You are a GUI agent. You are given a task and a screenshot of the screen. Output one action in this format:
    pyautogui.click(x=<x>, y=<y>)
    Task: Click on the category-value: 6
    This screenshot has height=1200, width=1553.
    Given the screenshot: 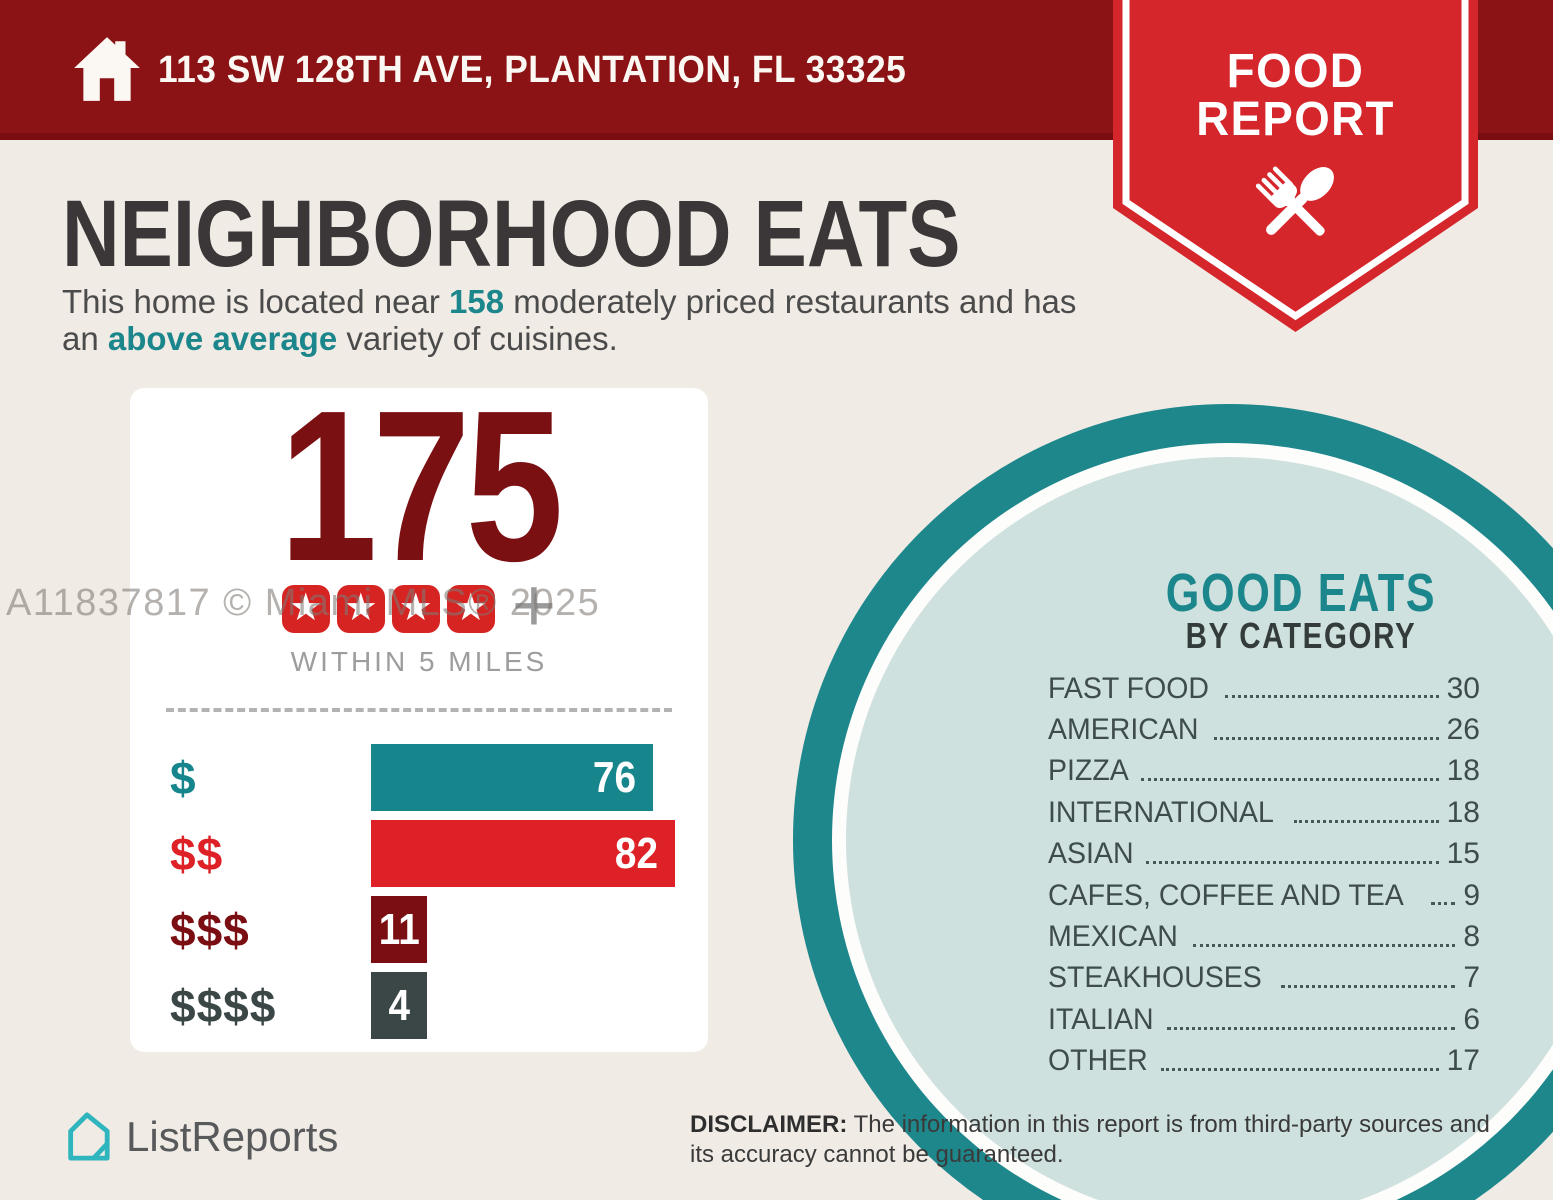 What is the action you would take?
    pyautogui.click(x=1471, y=1019)
    